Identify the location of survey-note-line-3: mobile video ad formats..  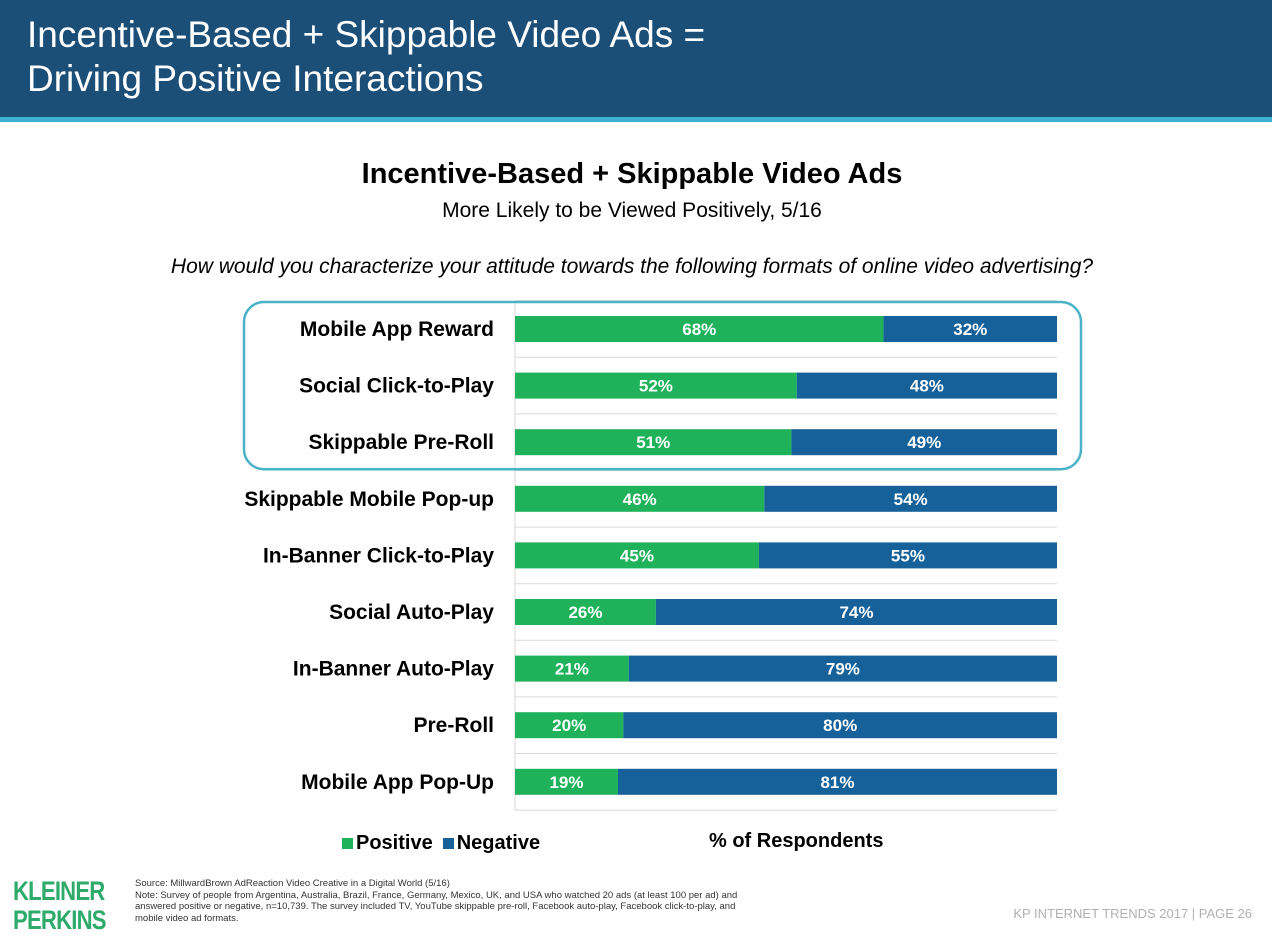
(187, 918).